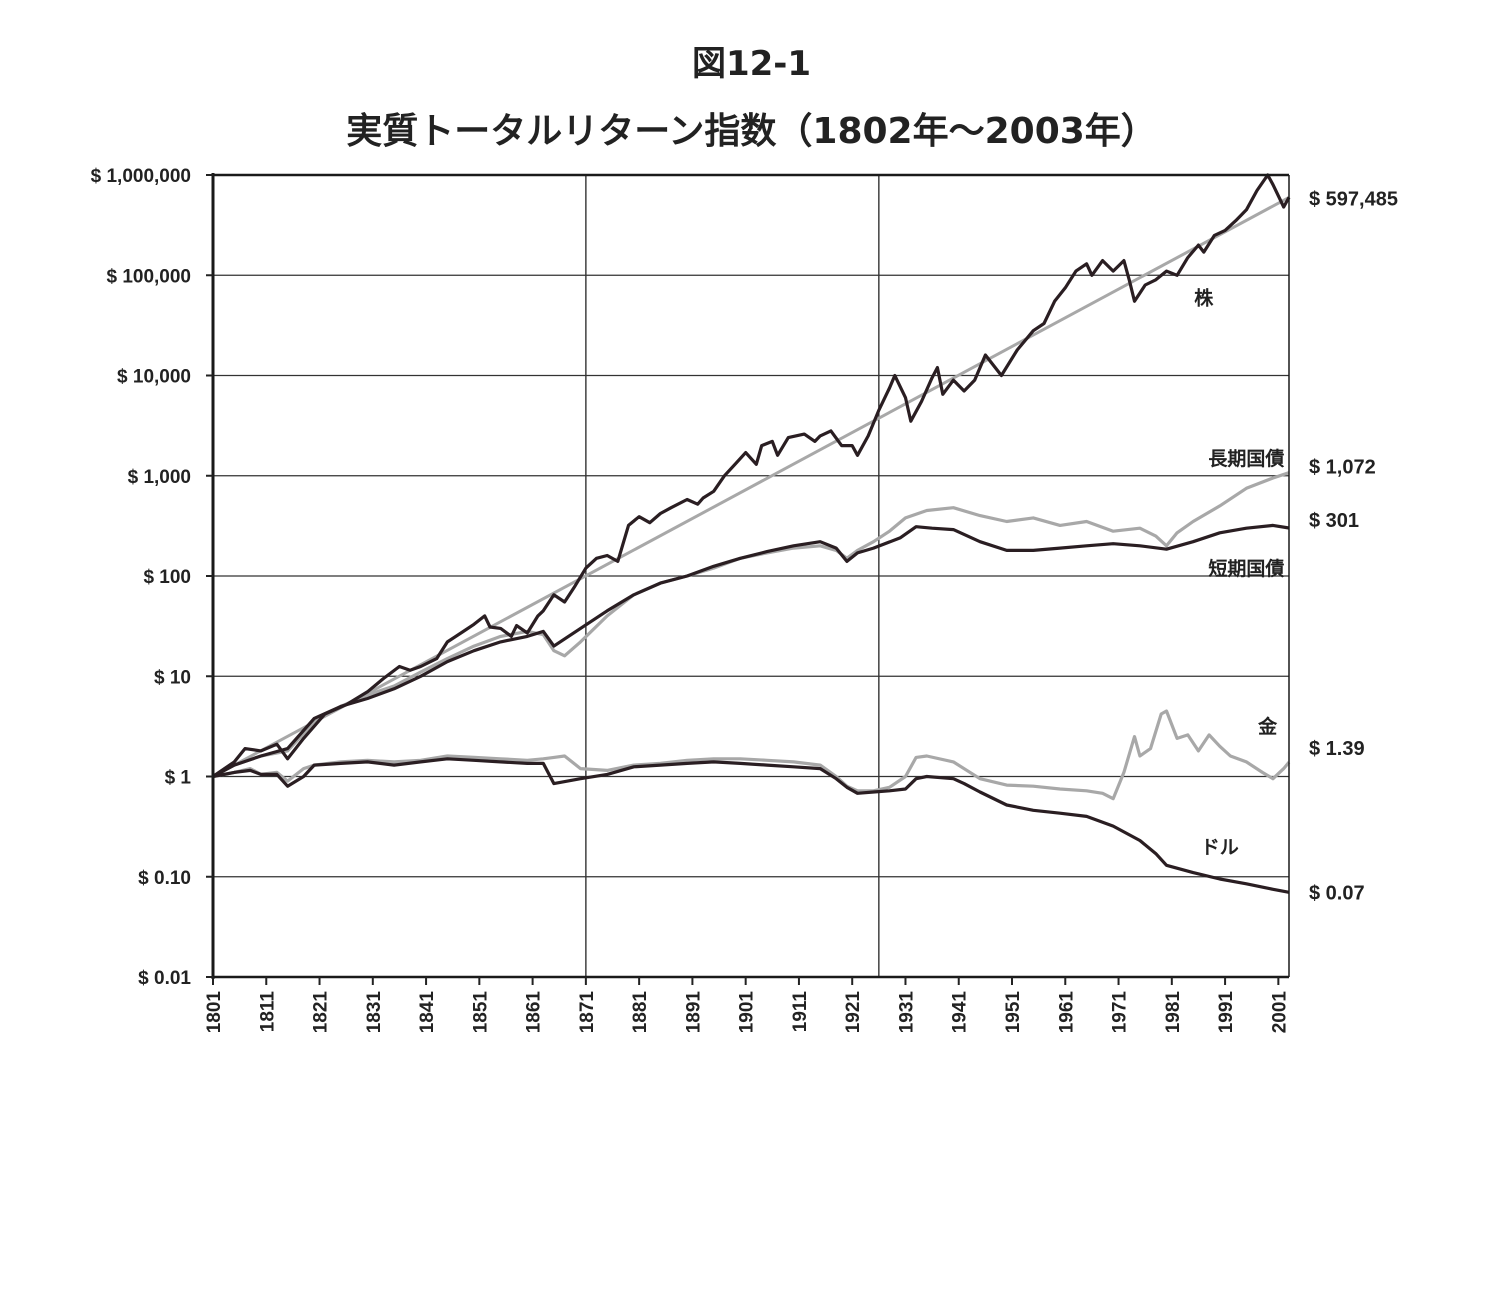 This screenshot has height=1306, width=1503. Describe the element at coordinates (534, 1012) in the screenshot. I see `x-tick-label: 1861` at that location.